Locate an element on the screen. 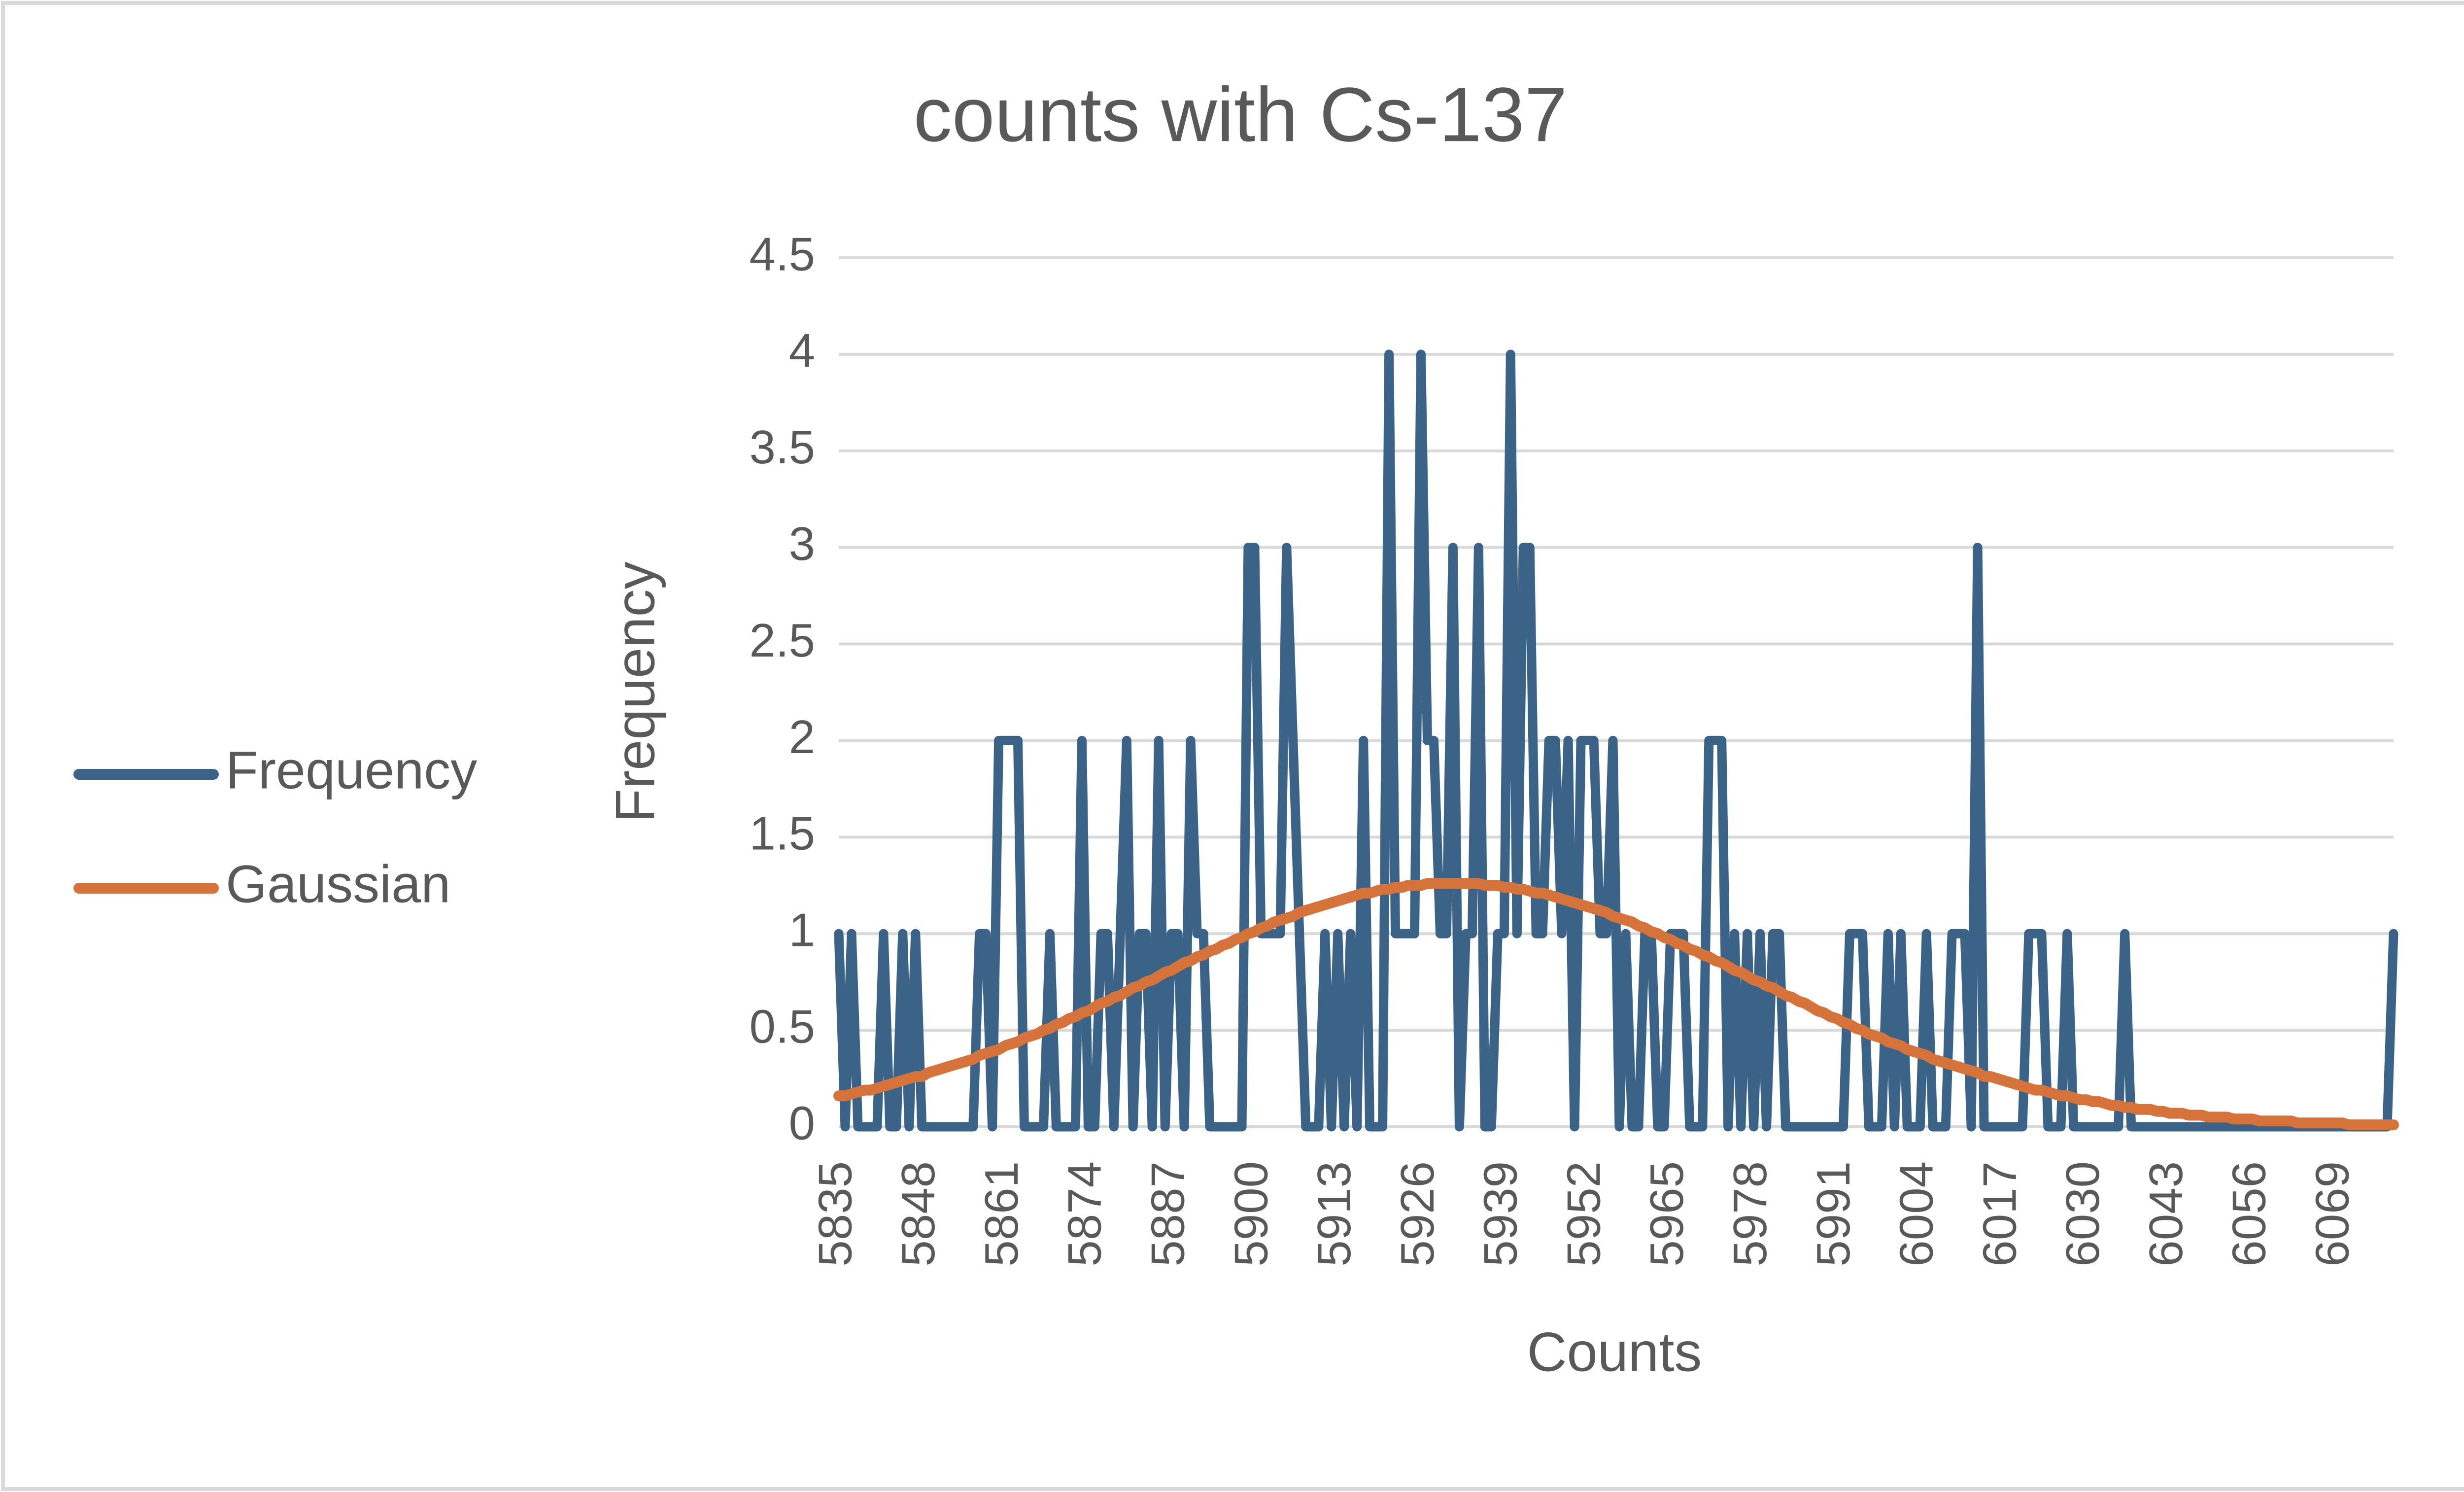 The height and width of the screenshot is (1492, 2464). series-line is located at coordinates (1616, 1005).